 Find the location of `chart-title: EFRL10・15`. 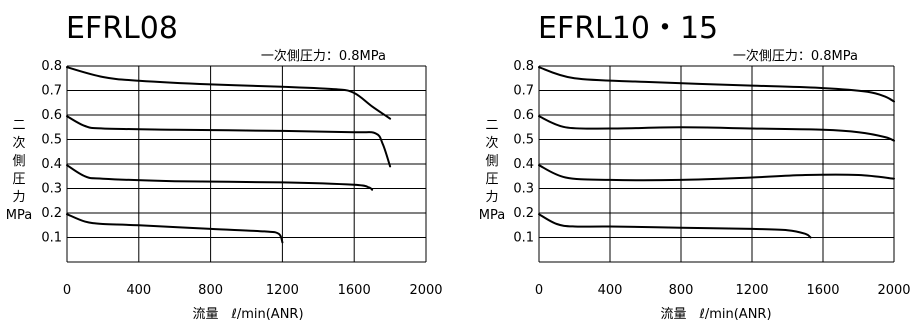

chart-title: EFRL10・15 is located at coordinates (628, 28).